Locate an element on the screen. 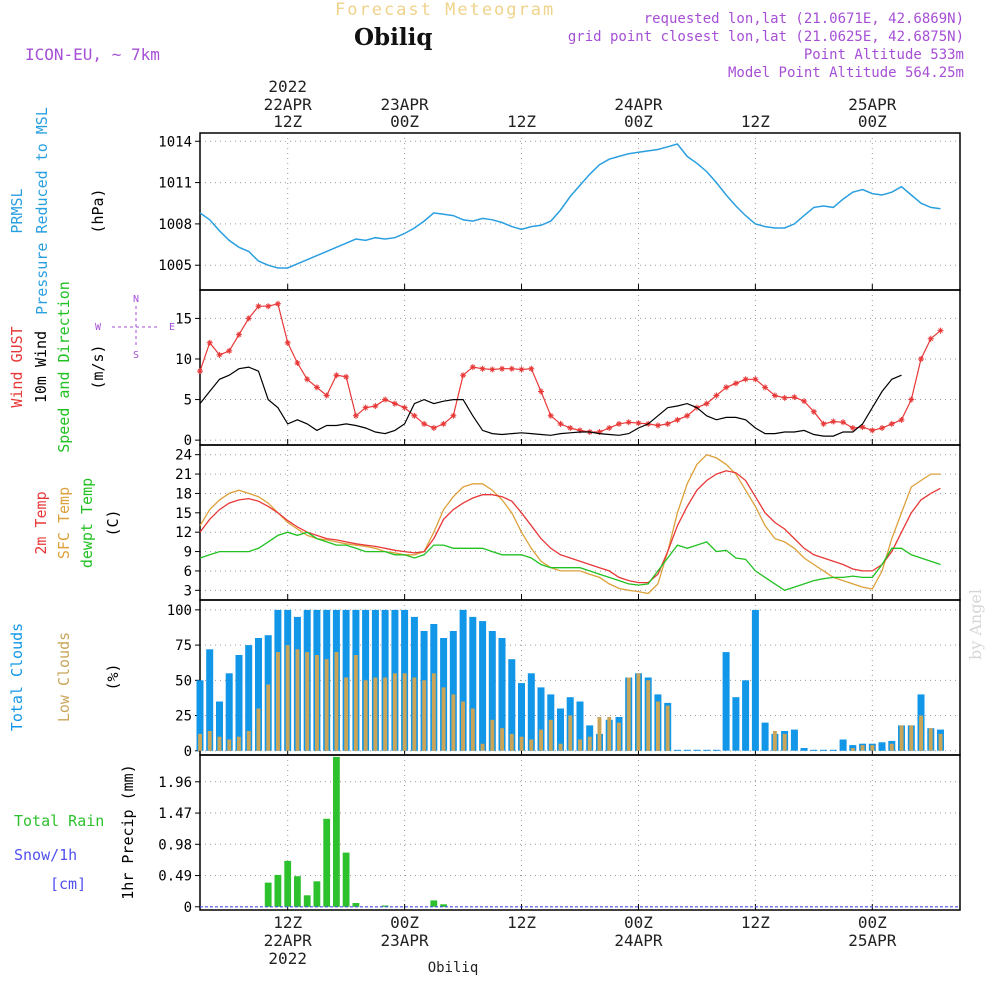 The width and height of the screenshot is (1000, 1000). date-label-top: 24APR is located at coordinates (638, 104).